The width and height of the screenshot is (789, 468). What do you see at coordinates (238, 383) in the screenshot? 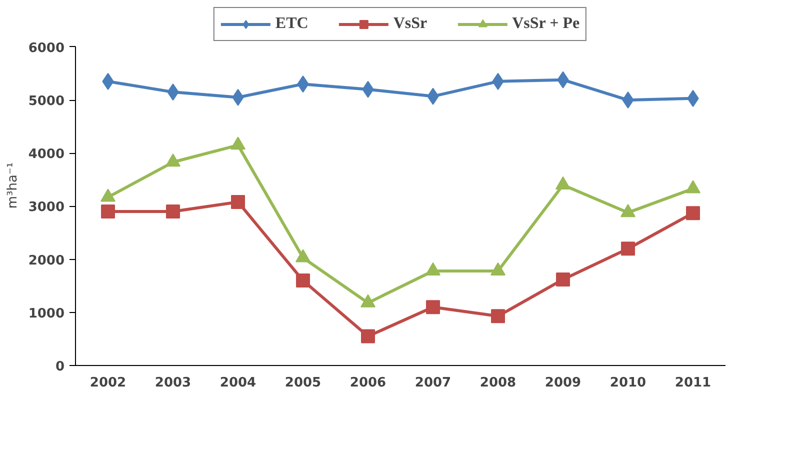
I see `x-tick-label: 2004` at bounding box center [238, 383].